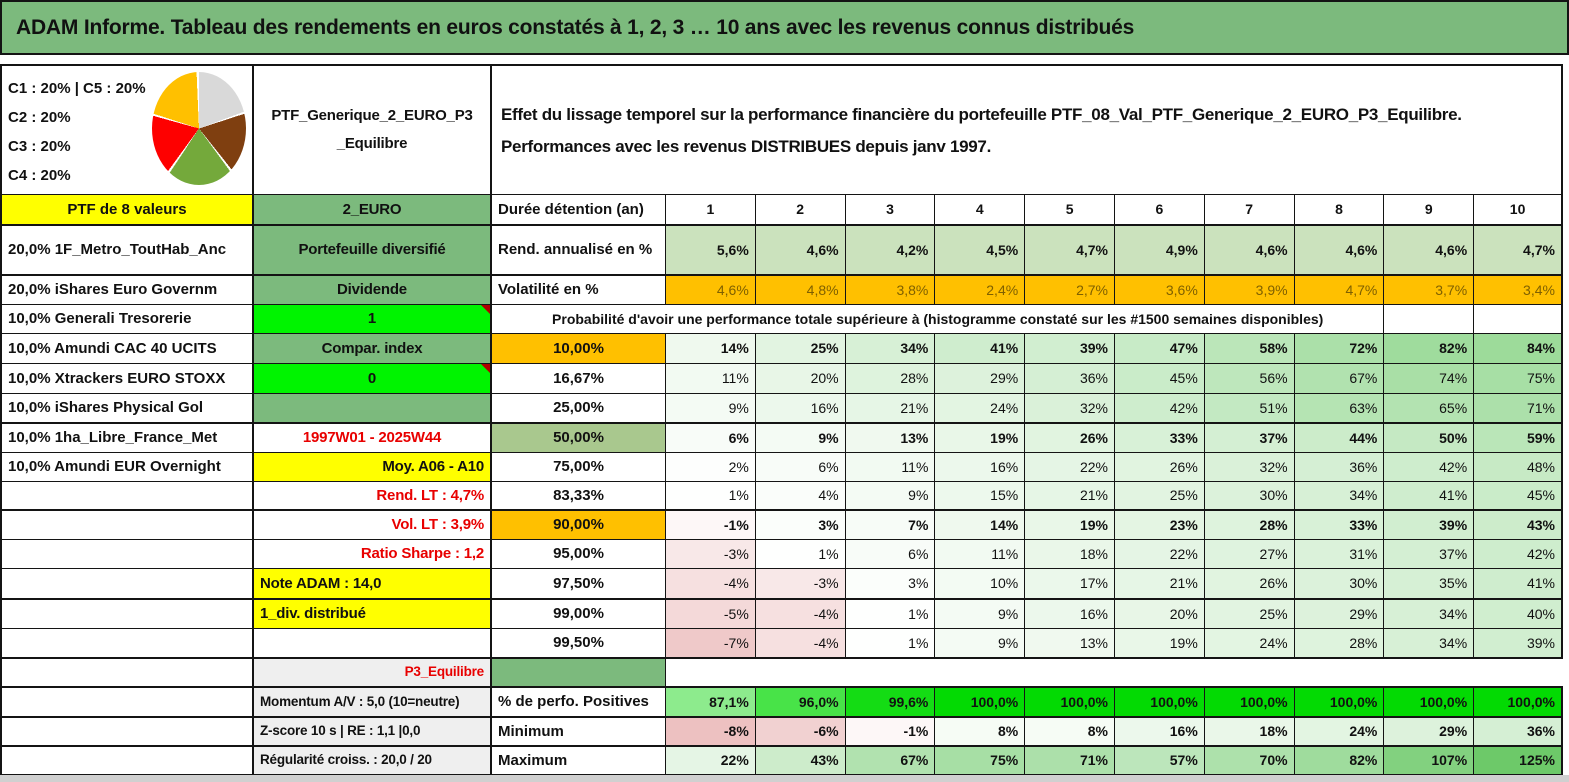  Describe the element at coordinates (799, 553) in the screenshot. I see `cell-p95-v2: 1%` at that location.